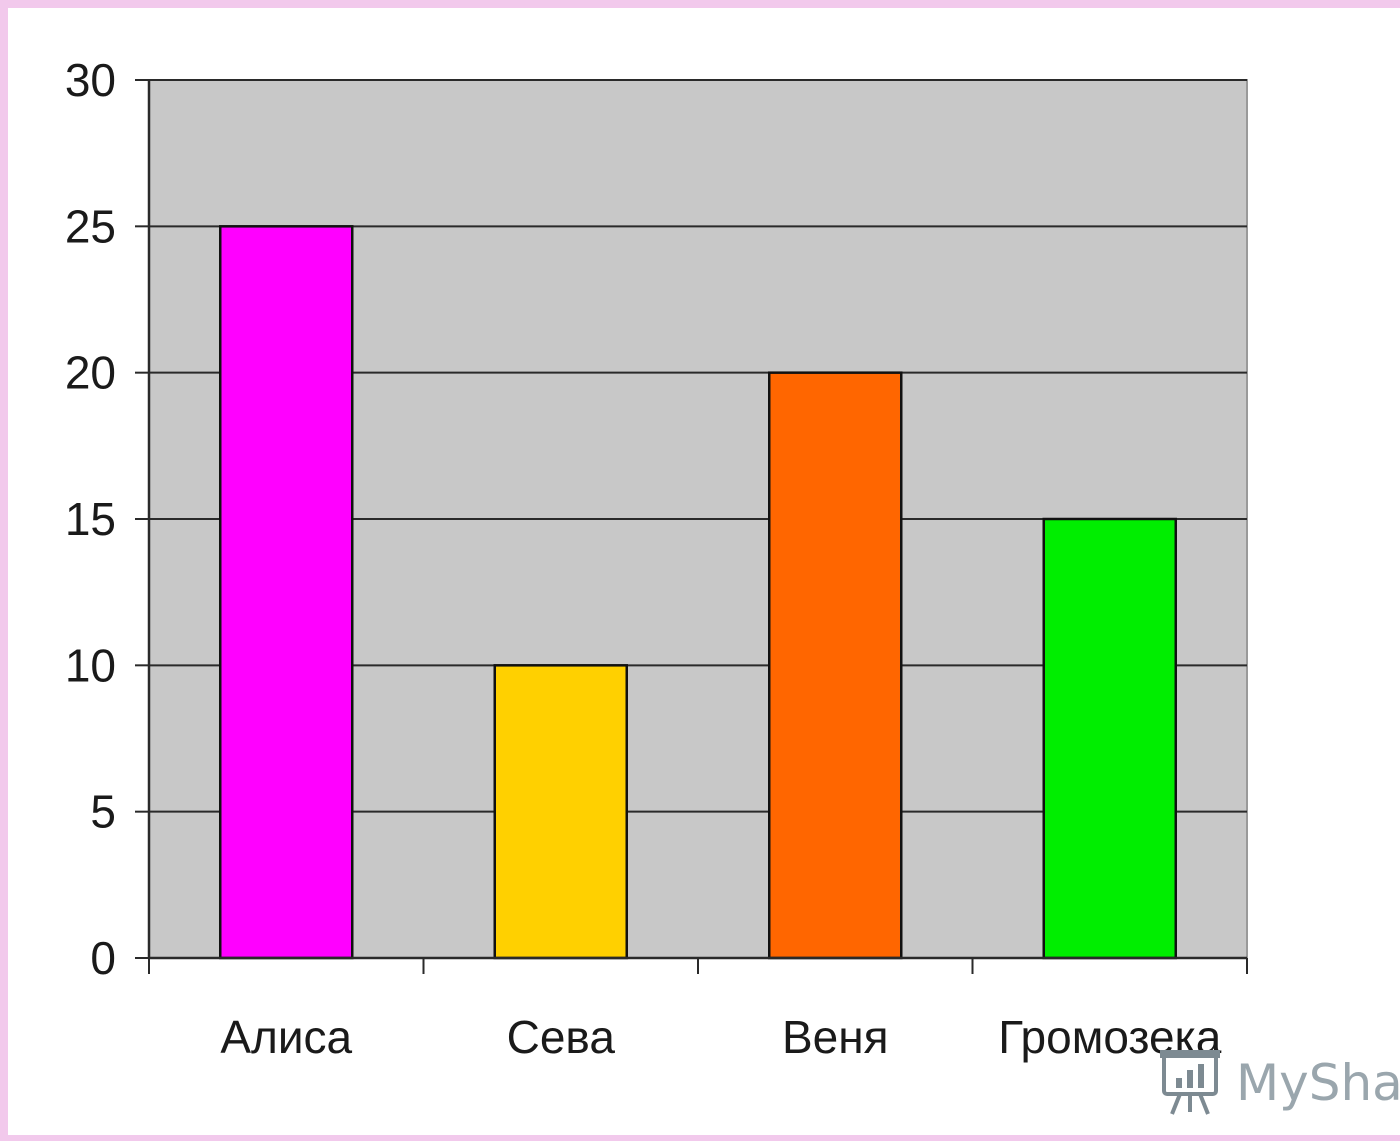  What do you see at coordinates (103, 958) in the screenshot?
I see `y-tick-label: 0` at bounding box center [103, 958].